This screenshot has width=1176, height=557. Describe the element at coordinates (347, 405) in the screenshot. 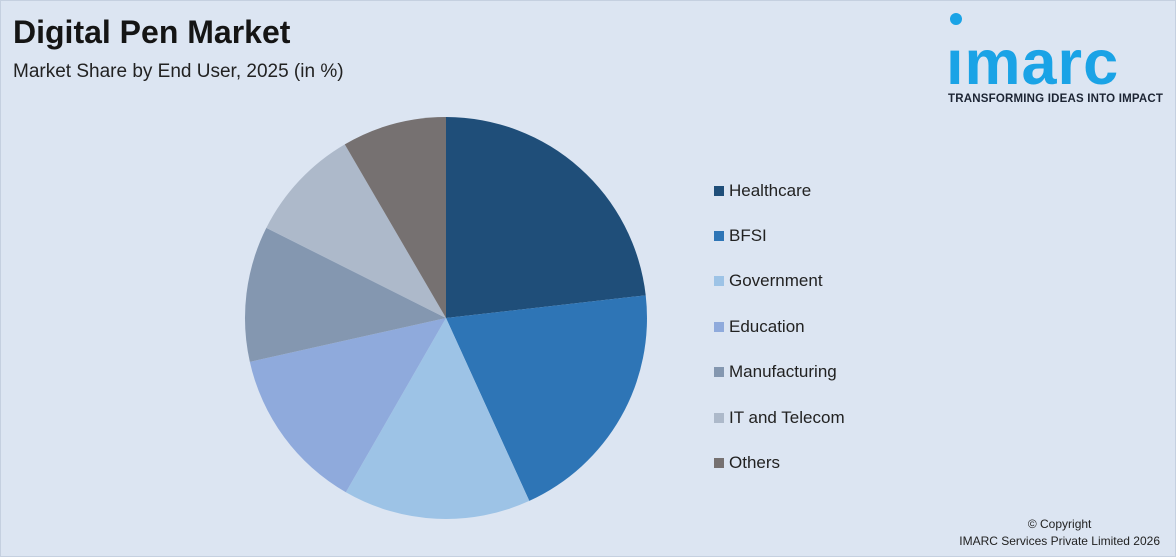

I see `pie-slice-education` at that location.